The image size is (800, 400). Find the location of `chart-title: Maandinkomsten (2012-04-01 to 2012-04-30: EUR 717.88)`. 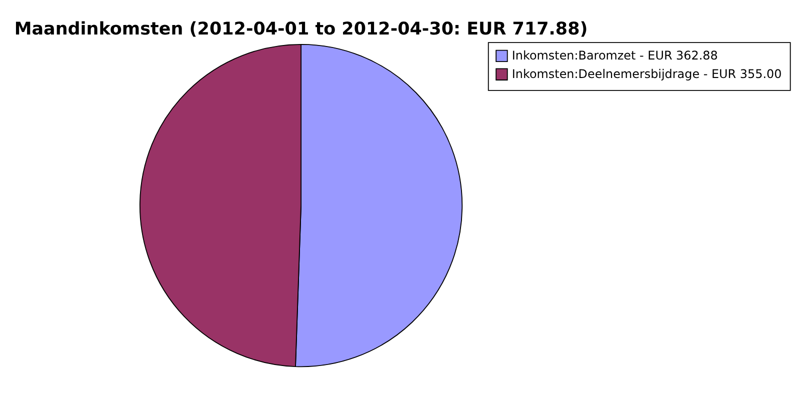

chart-title: Maandinkomsten (2012-04-01 to 2012-04-30: EUR 717.88) is located at coordinates (301, 29).